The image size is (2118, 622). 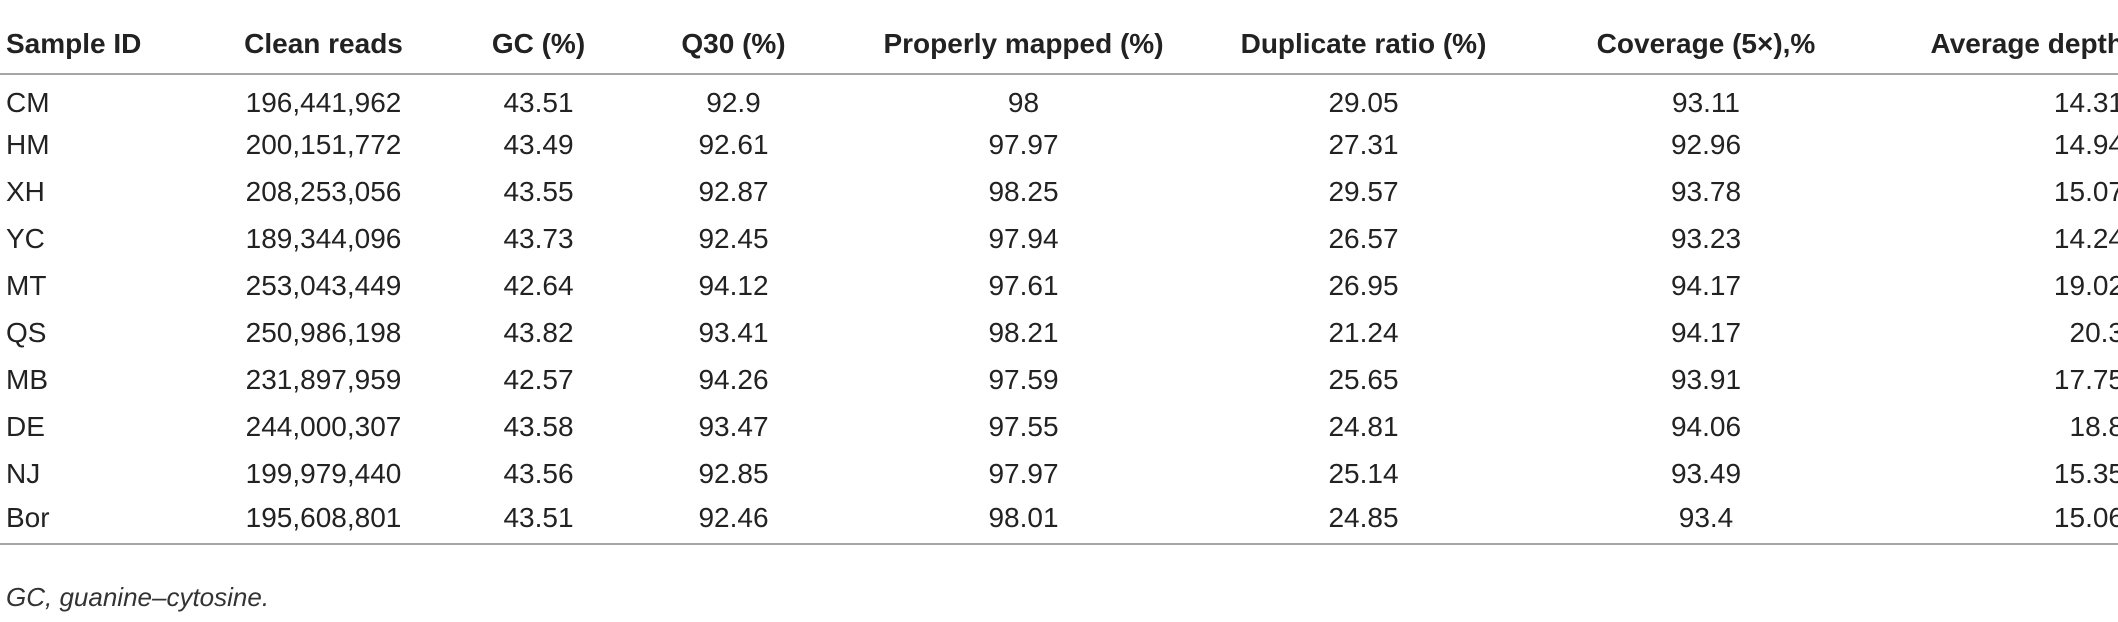 What do you see at coordinates (2009, 521) in the screenshot?
I see `cell-average-depth: 15.06` at bounding box center [2009, 521].